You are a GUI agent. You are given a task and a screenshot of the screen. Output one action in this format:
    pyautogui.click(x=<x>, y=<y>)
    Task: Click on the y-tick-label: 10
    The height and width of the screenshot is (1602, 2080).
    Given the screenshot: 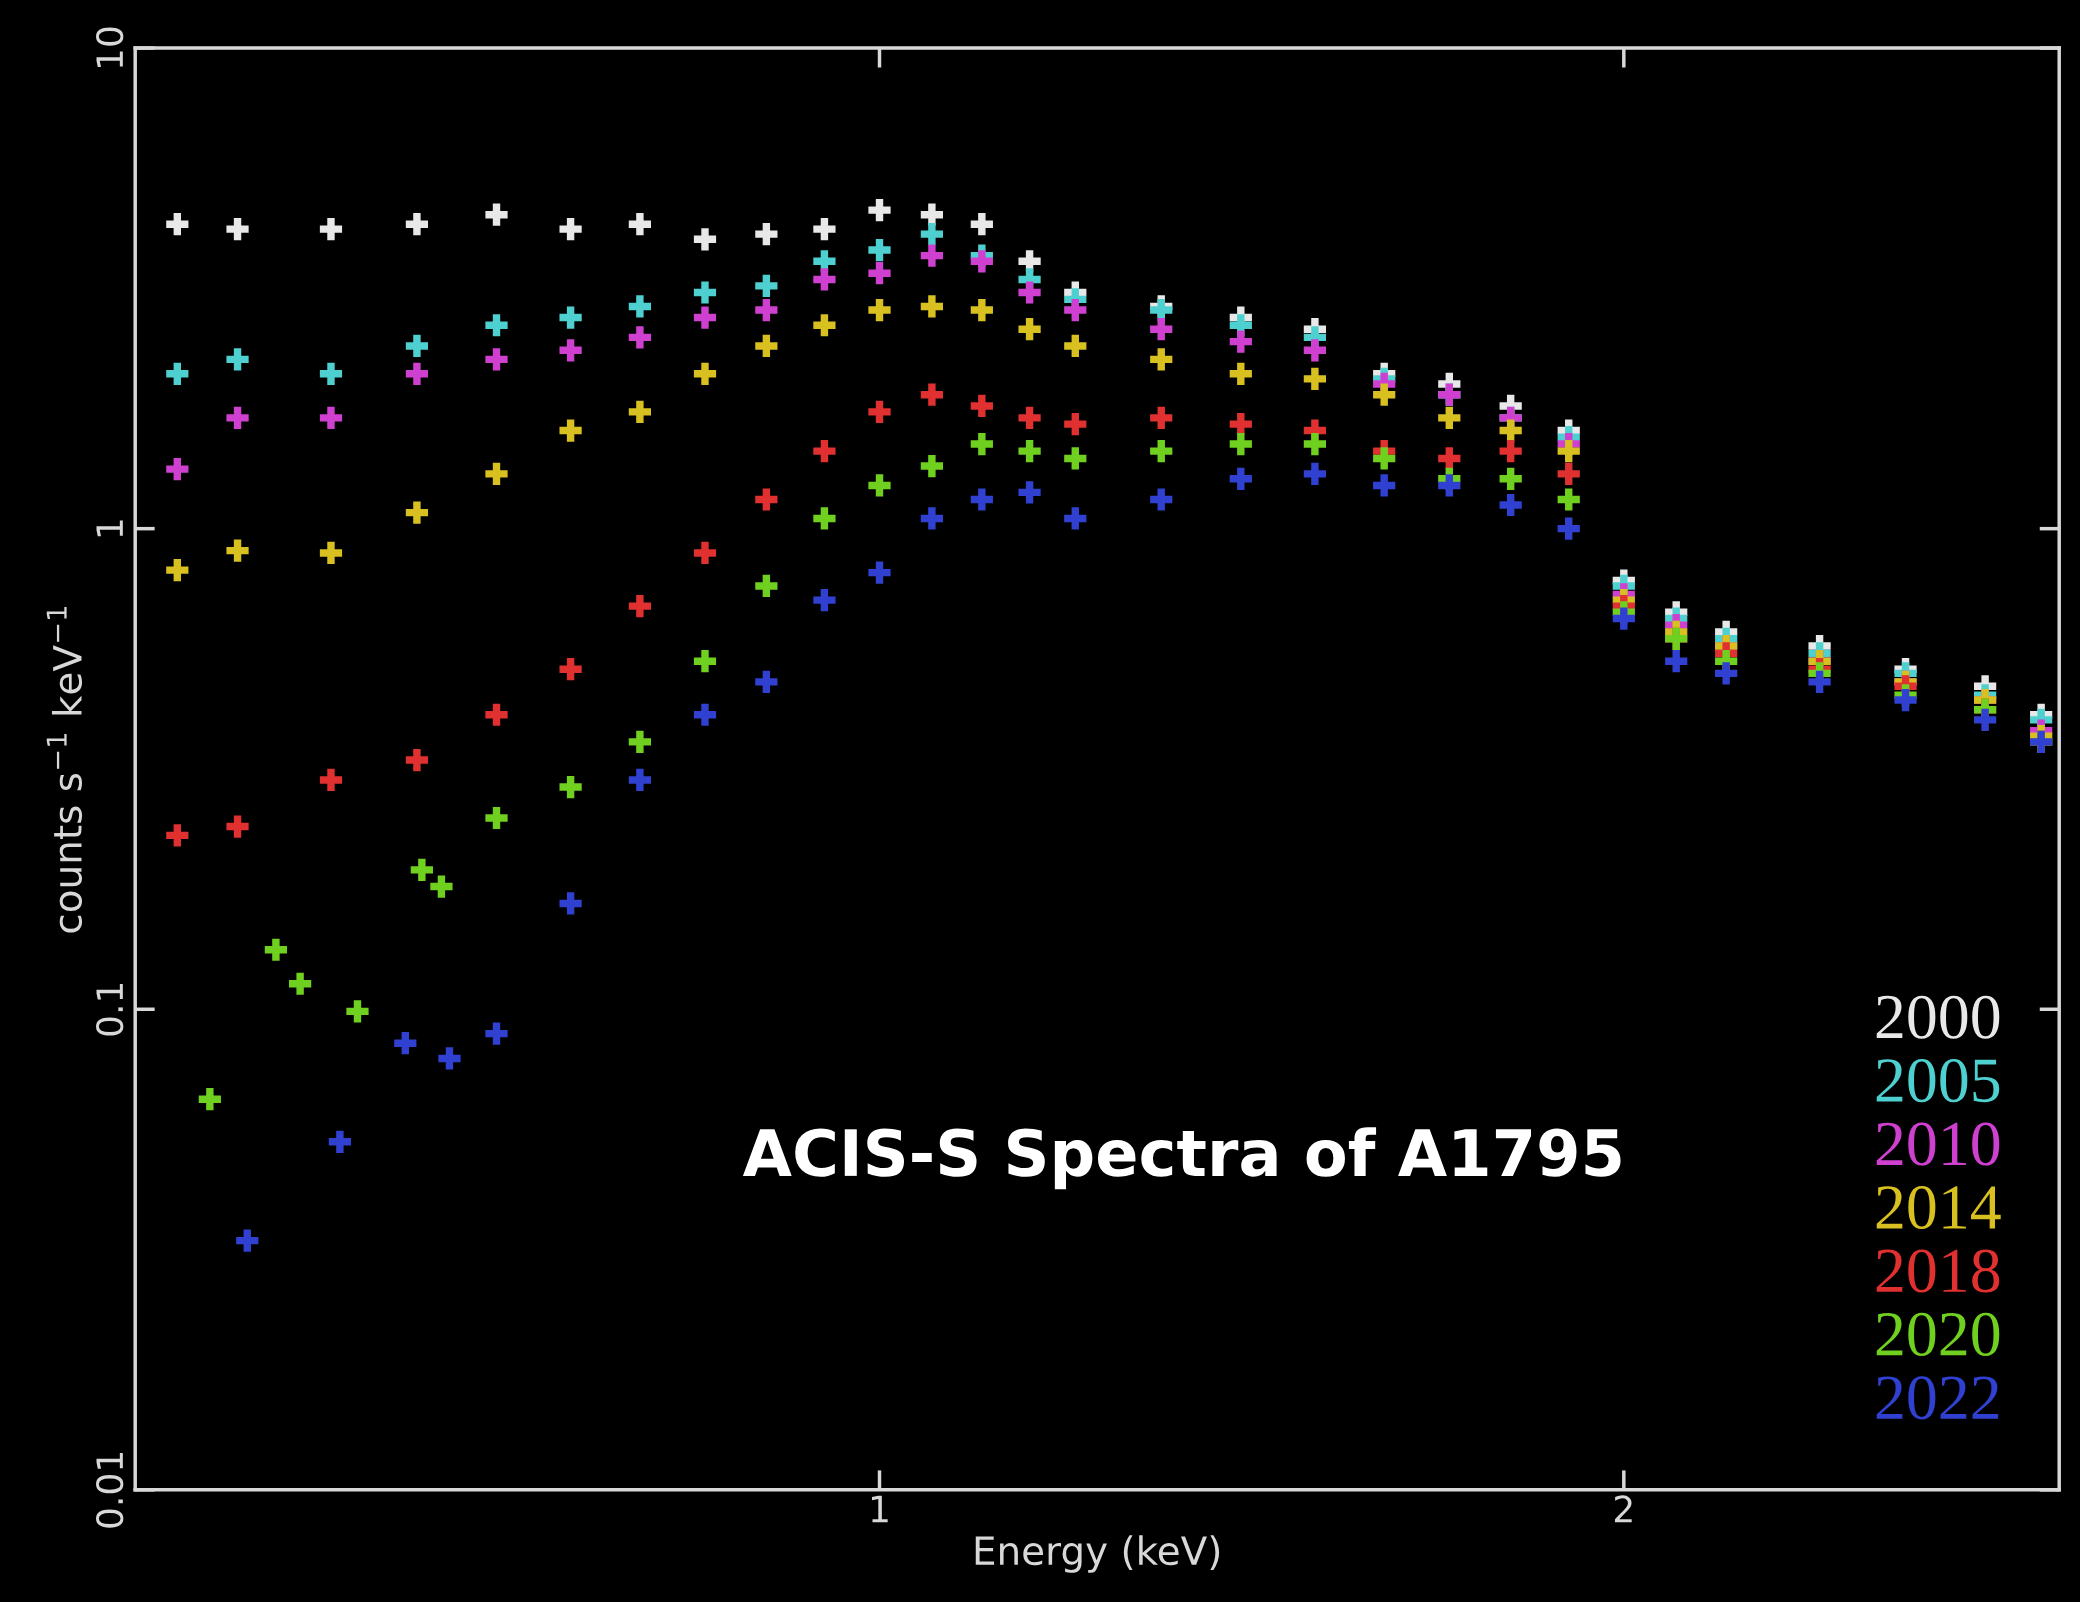 What is the action you would take?
    pyautogui.click(x=110, y=47)
    